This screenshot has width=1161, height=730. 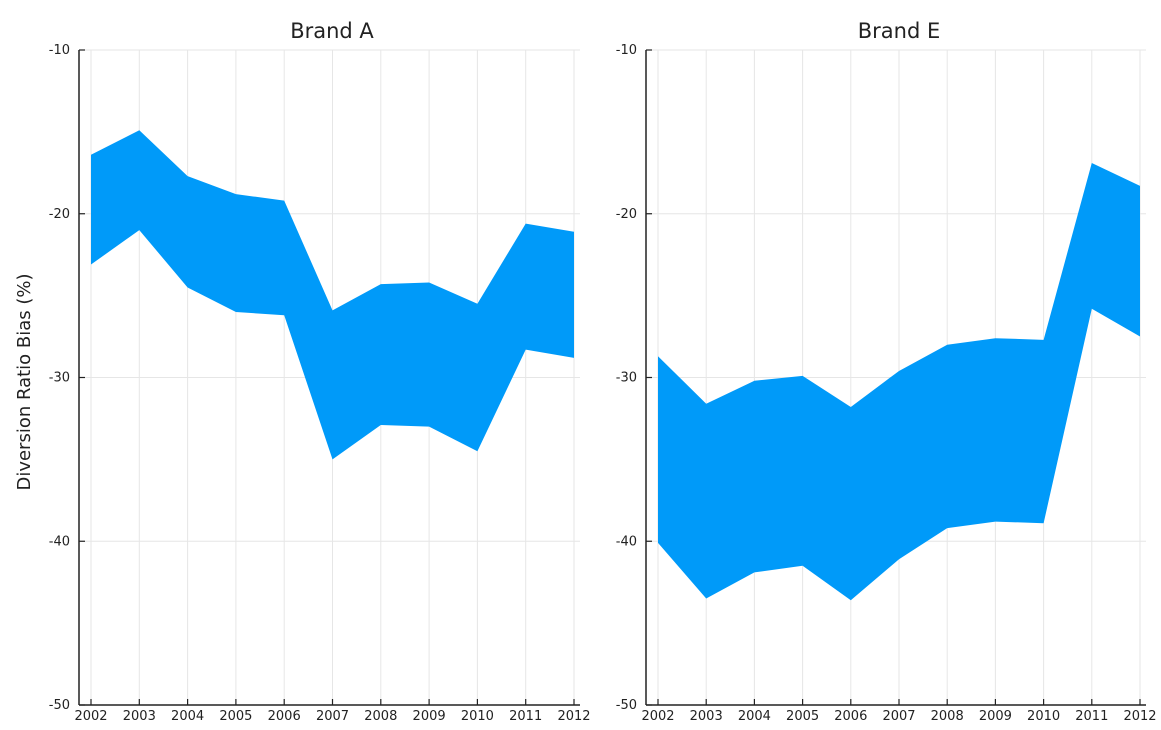 I want to click on y-axis-title: Diversion Ratio Bias (%), so click(x=24, y=381).